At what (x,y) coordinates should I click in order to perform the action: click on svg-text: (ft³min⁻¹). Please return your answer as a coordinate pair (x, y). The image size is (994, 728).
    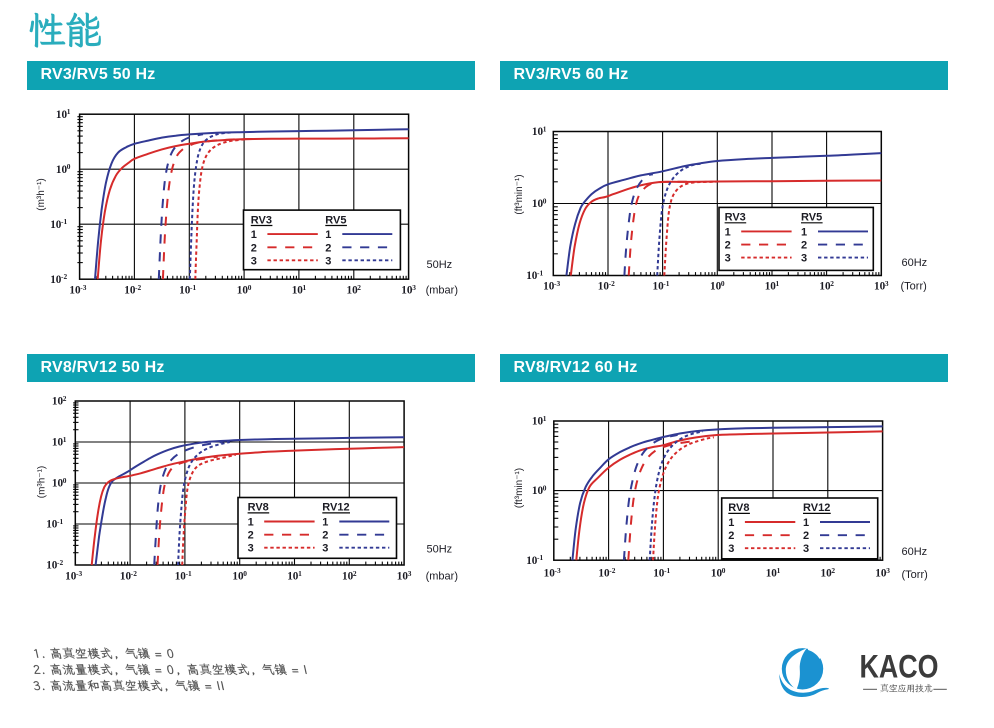
    Looking at the image, I should click on (519, 194).